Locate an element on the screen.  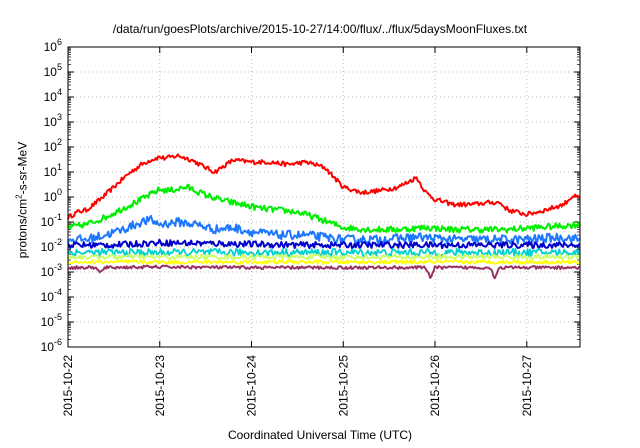
y-tick-label: 10³ is located at coordinates (53, 120).